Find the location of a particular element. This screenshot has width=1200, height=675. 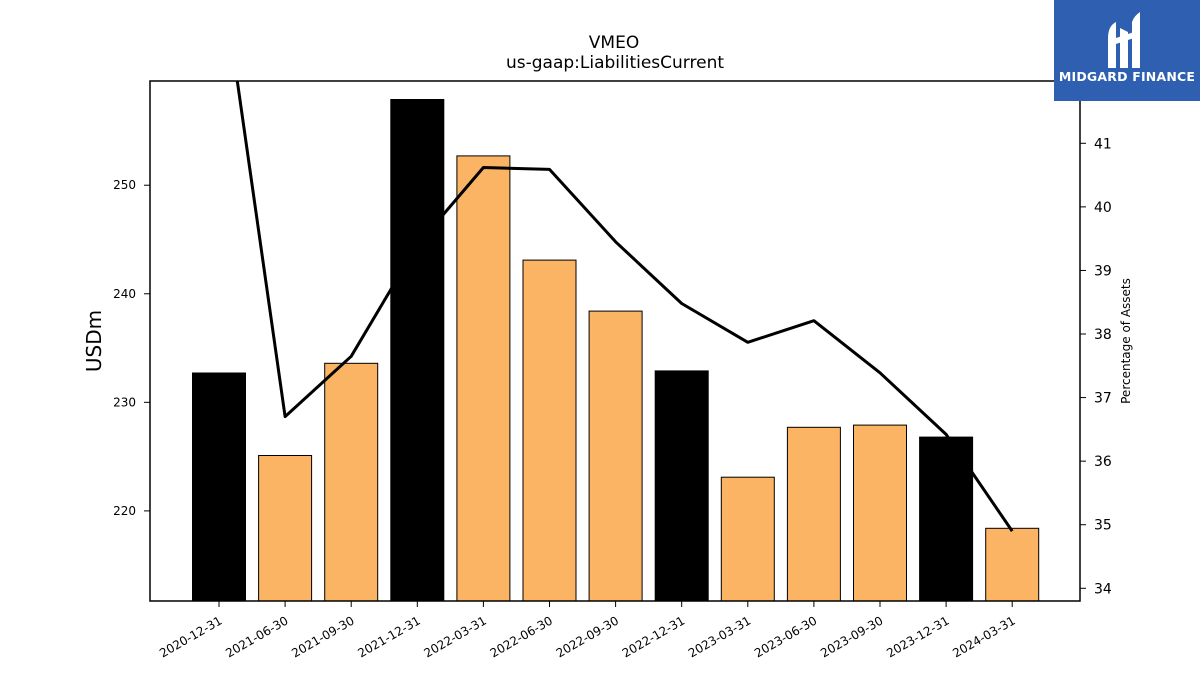

y-tick-label-right: 38 is located at coordinates (1103, 335).